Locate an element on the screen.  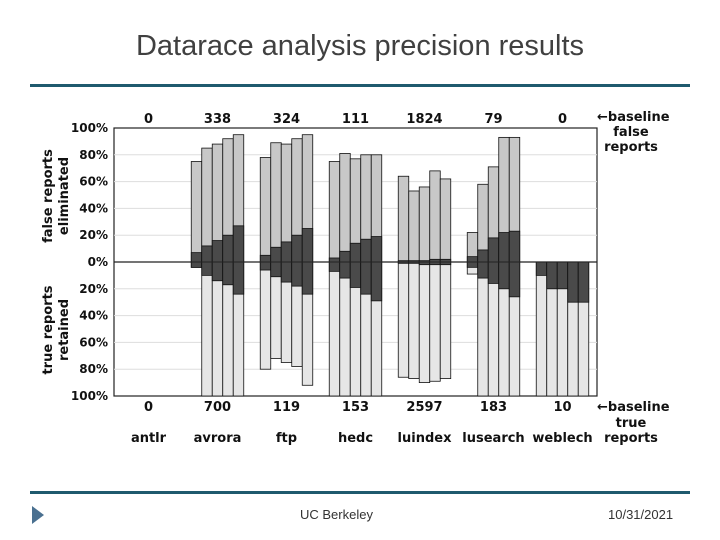
top-rule is located at coordinates (360, 85).